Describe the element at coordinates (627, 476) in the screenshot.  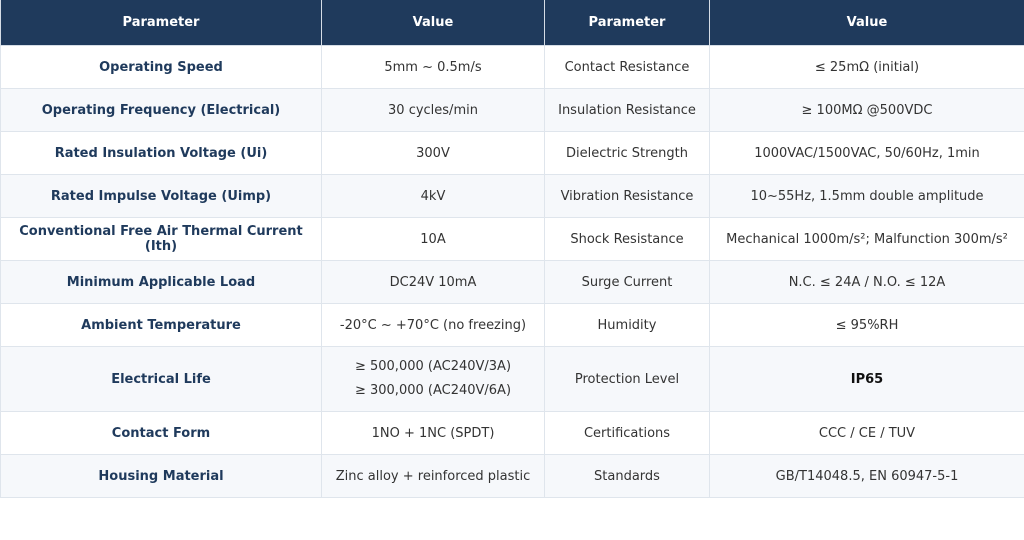
I see `cell: Standards` at that location.